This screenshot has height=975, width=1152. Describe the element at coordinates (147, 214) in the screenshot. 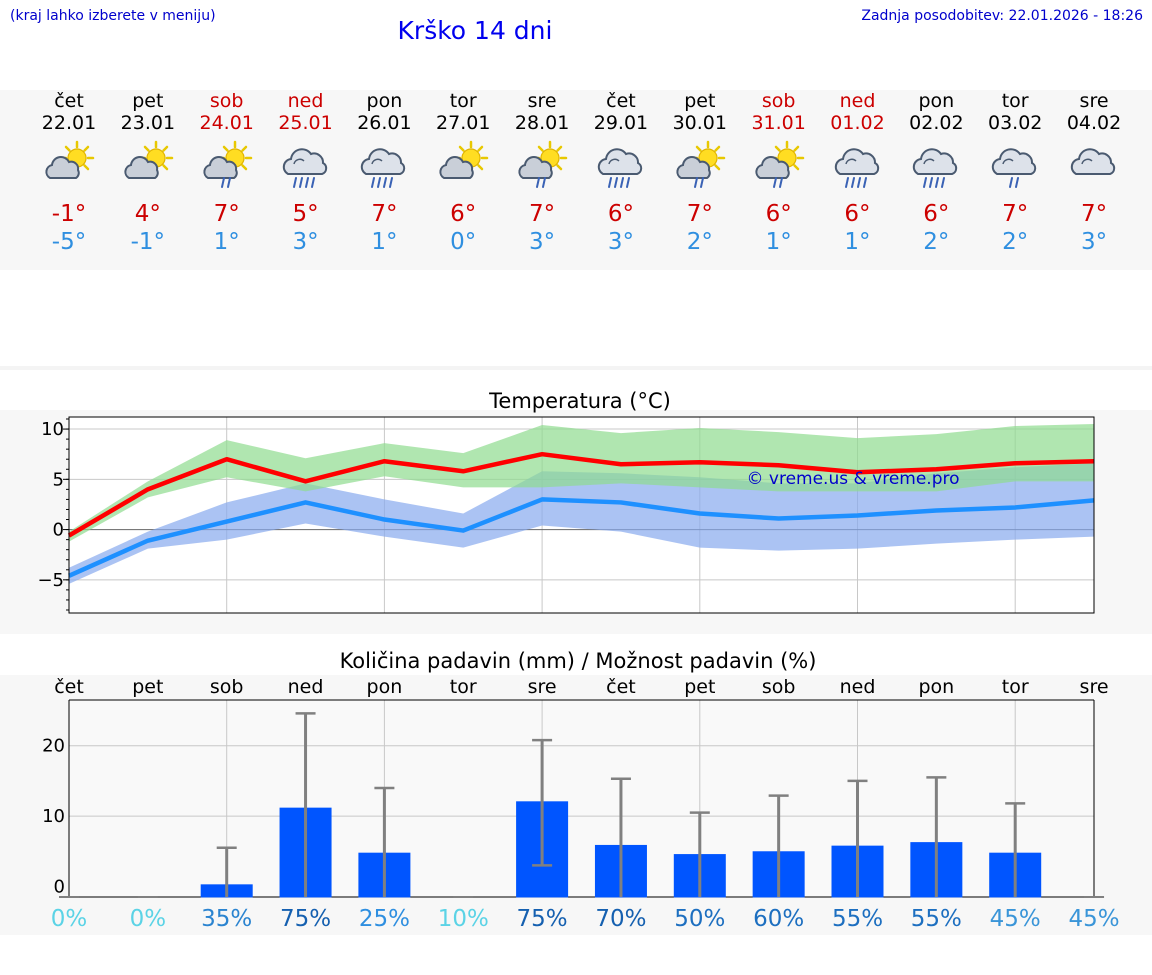

I see `temp-max: 4°` at that location.